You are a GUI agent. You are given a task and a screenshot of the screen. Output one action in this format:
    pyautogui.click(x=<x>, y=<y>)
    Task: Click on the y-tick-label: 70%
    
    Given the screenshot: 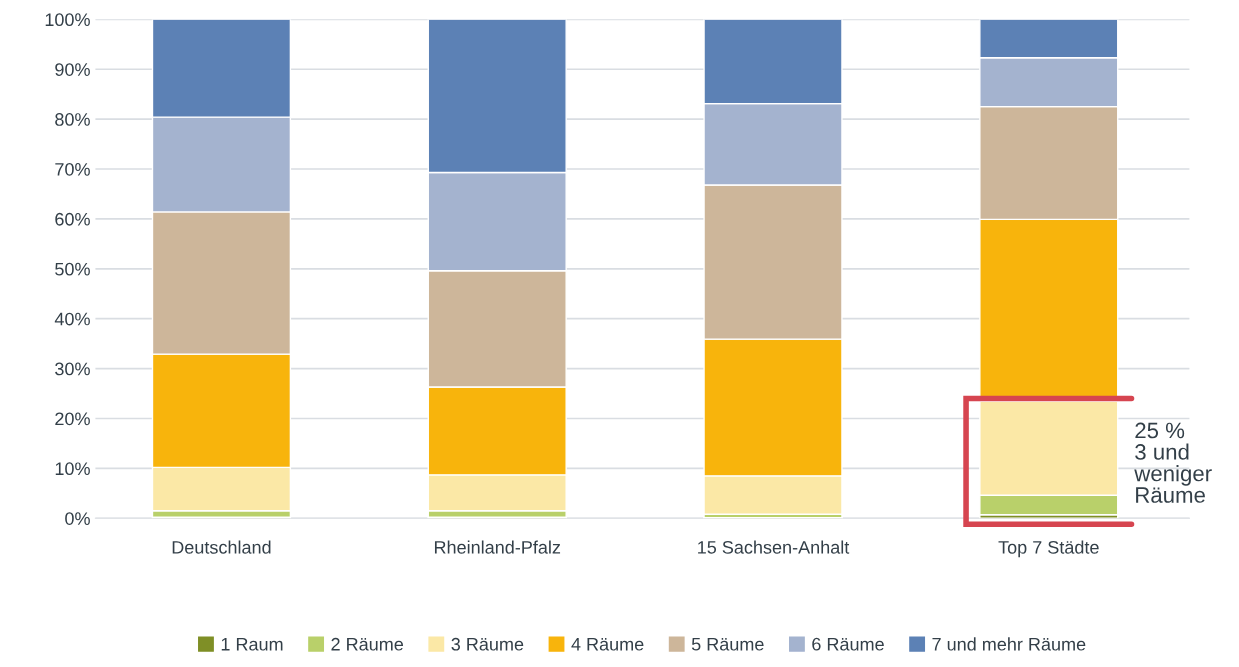 What is the action you would take?
    pyautogui.click(x=72, y=169)
    